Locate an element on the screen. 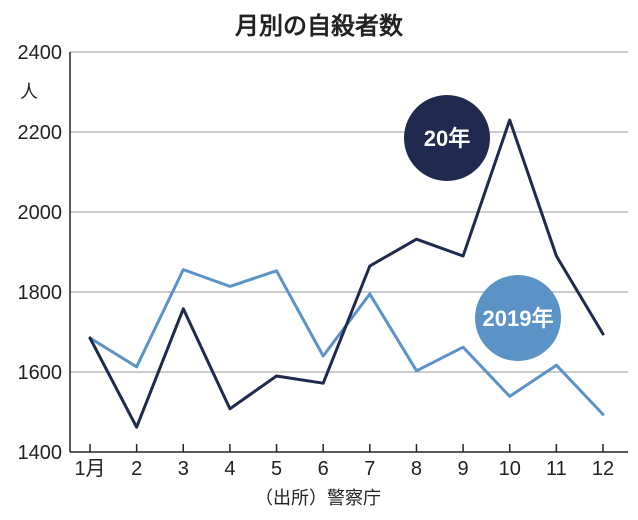  y-axis-ticks: 1400 1600 1800 2000 2200 2400 is located at coordinates (40, 253).